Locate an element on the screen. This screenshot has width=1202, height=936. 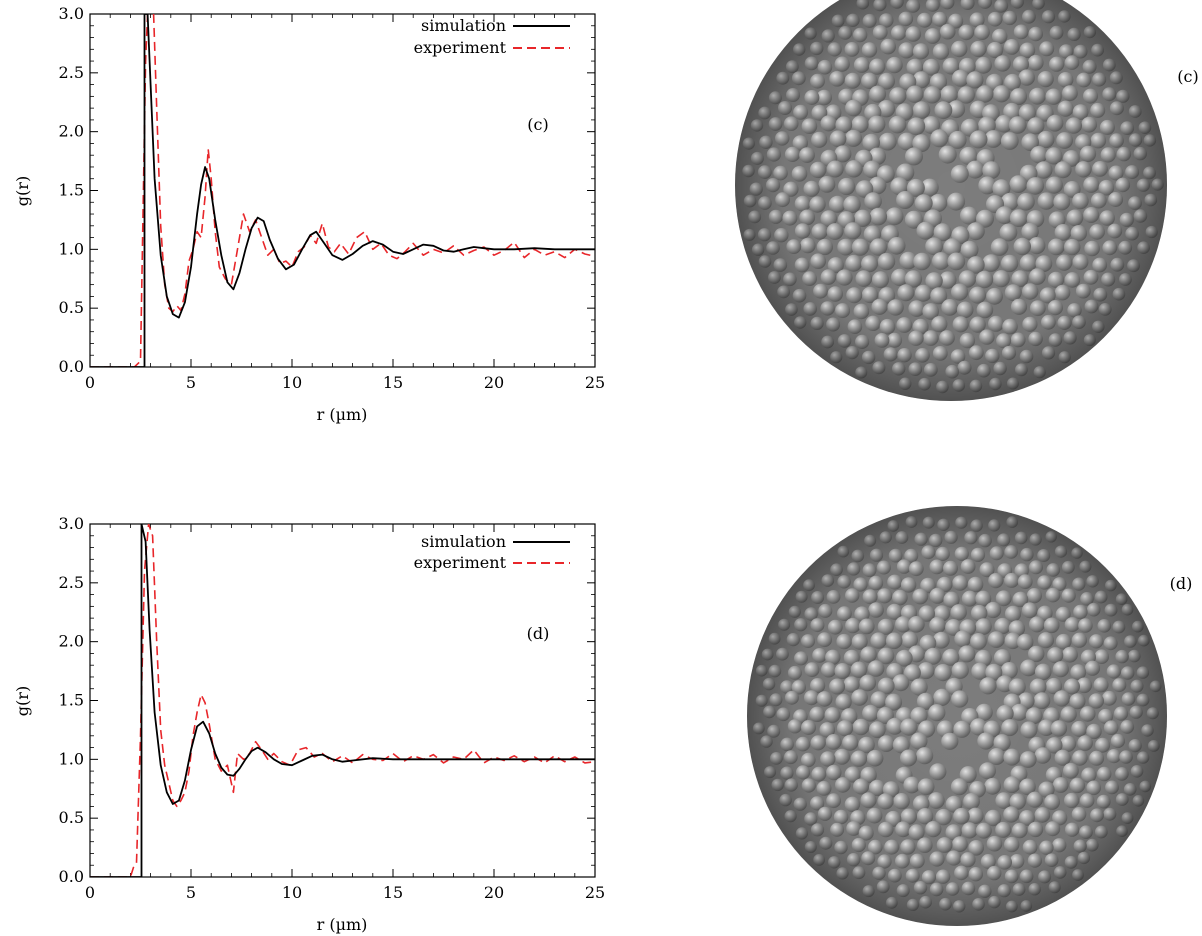
x-axis-label-d: r (µm) is located at coordinates (342, 924).